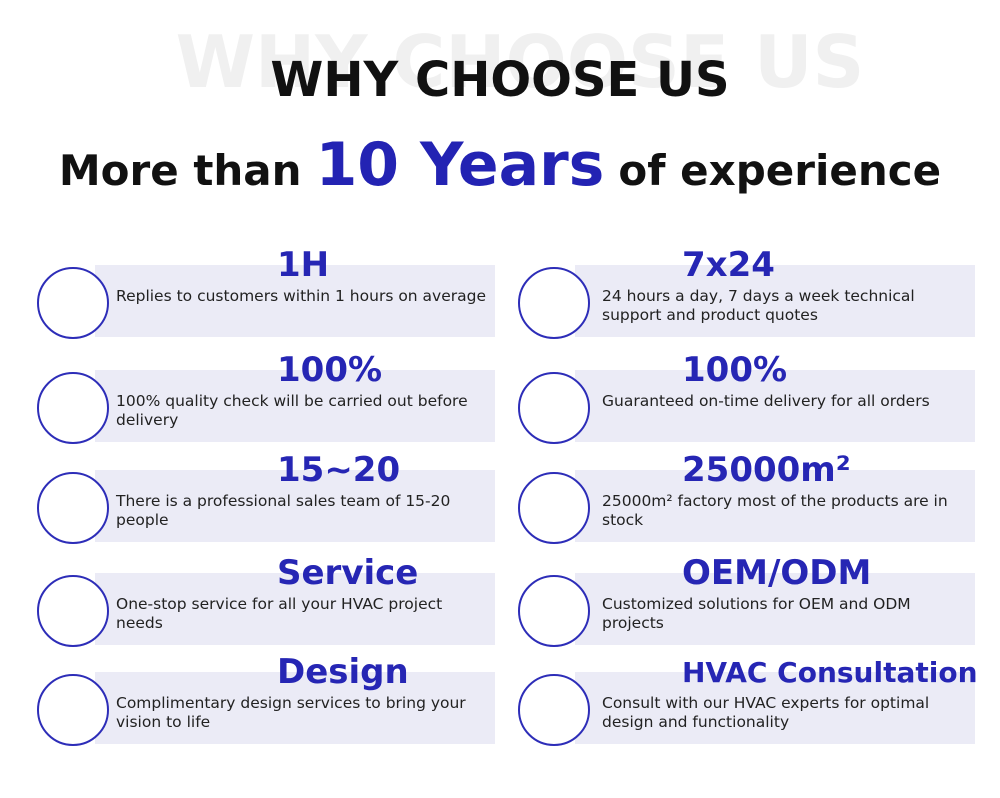 The image size is (1000, 798). I want to click on subtitle-highlight: 10 Years, so click(460, 165).